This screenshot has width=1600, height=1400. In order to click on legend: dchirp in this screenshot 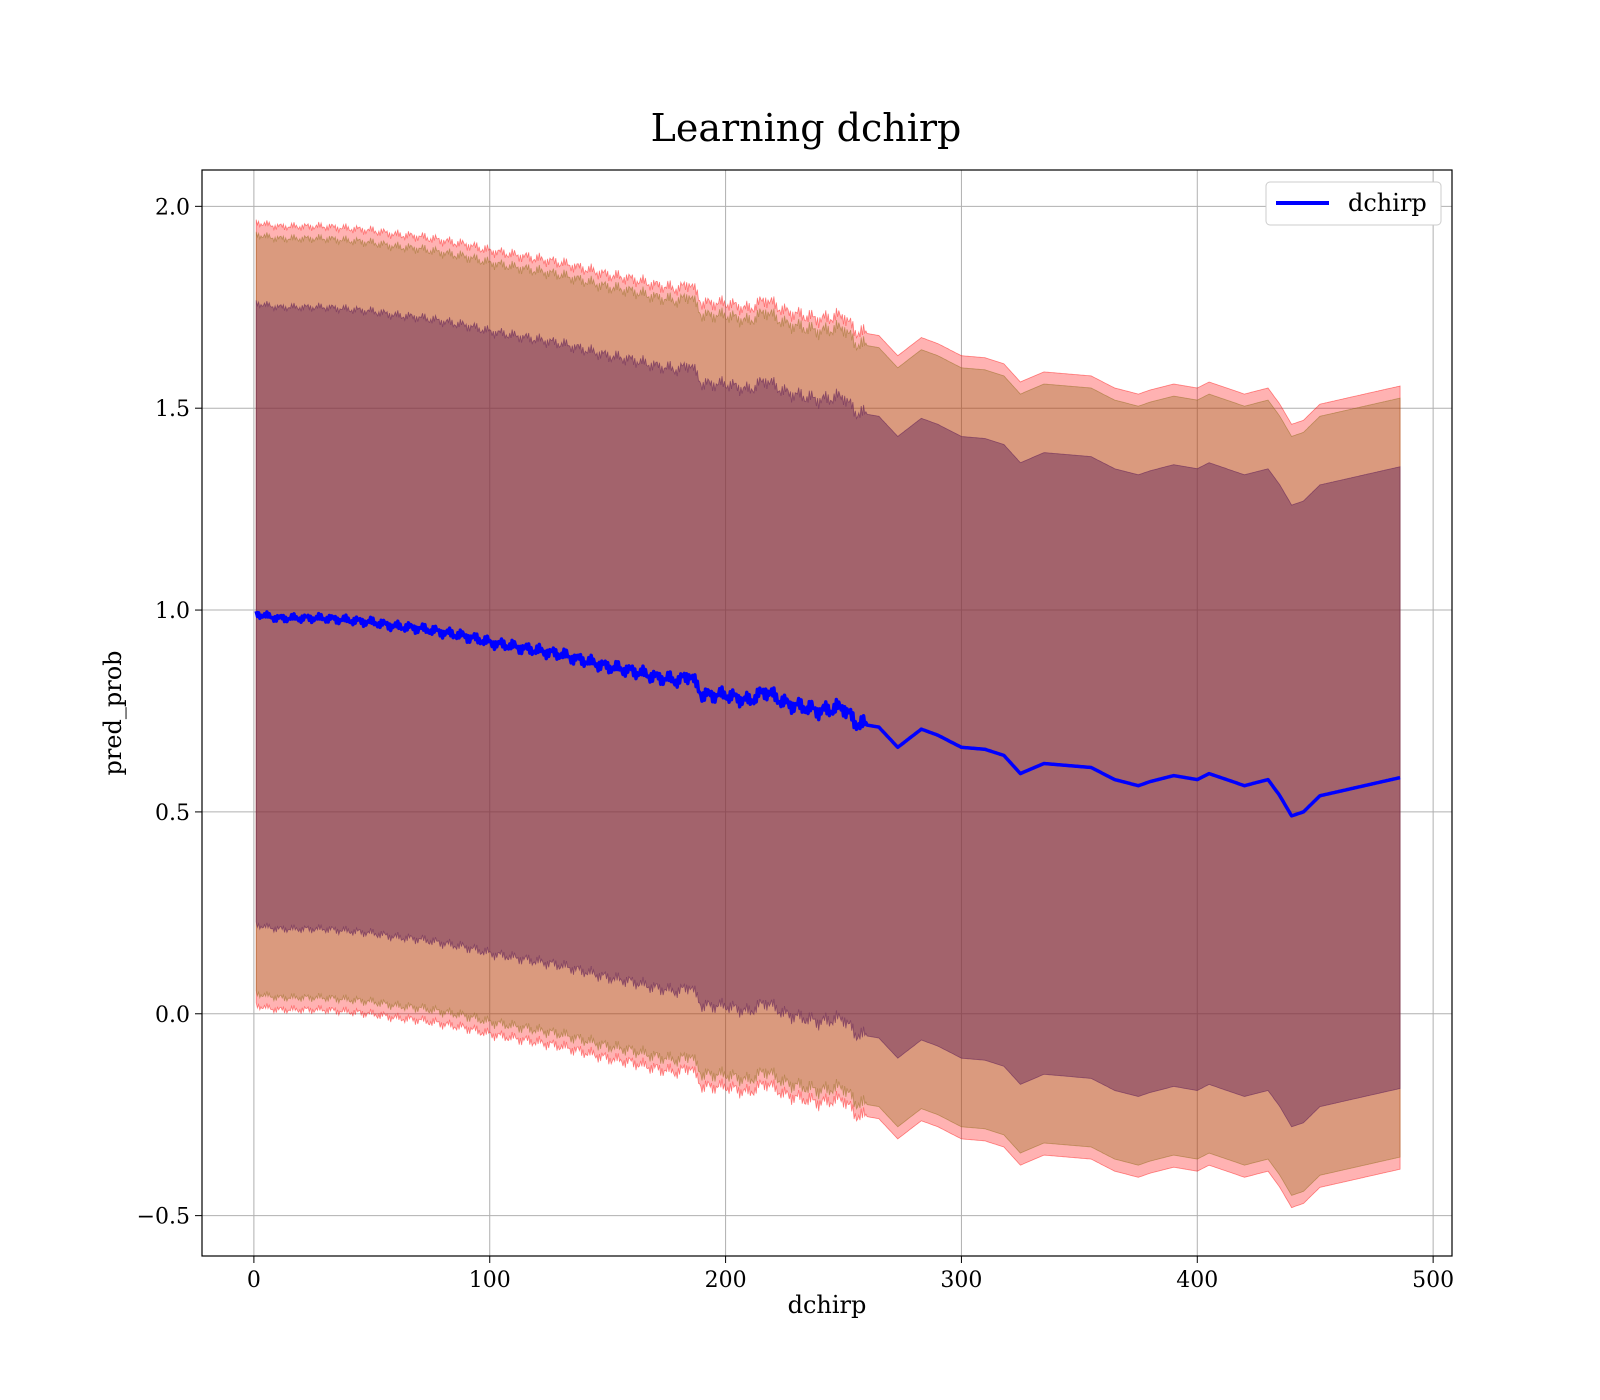, I will do `click(1353, 203)`.